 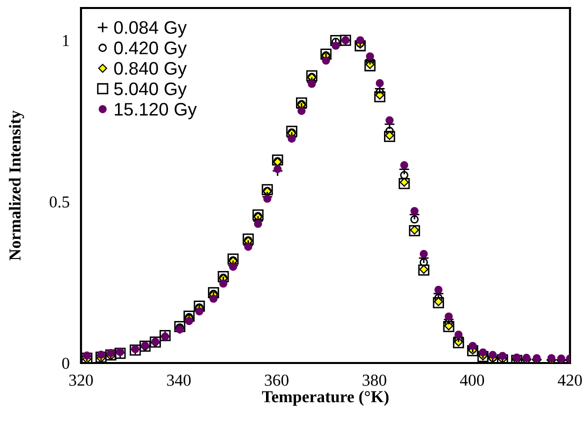 What do you see at coordinates (150, 90) in the screenshot?
I see `legend-label: 5.040 Gy` at bounding box center [150, 90].